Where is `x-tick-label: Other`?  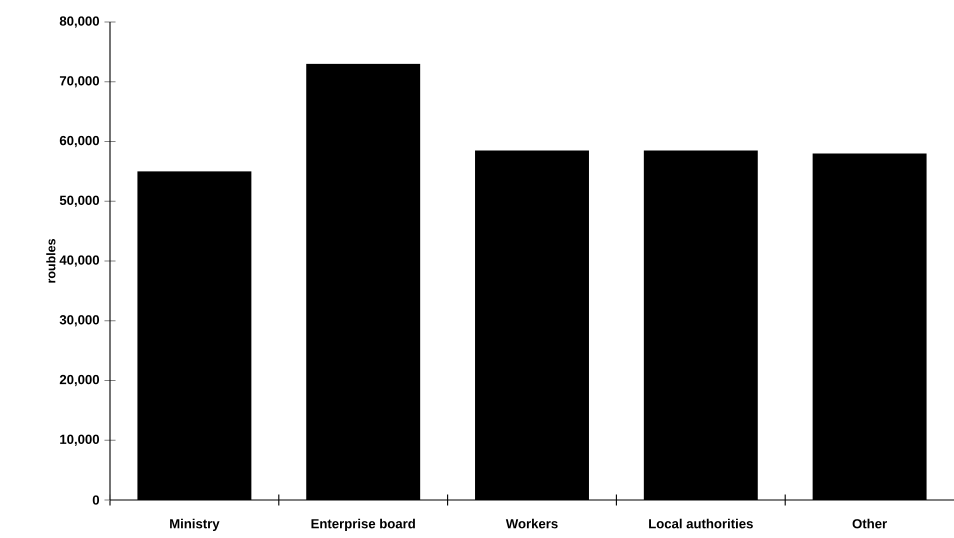 x-tick-label: Other is located at coordinates (869, 523).